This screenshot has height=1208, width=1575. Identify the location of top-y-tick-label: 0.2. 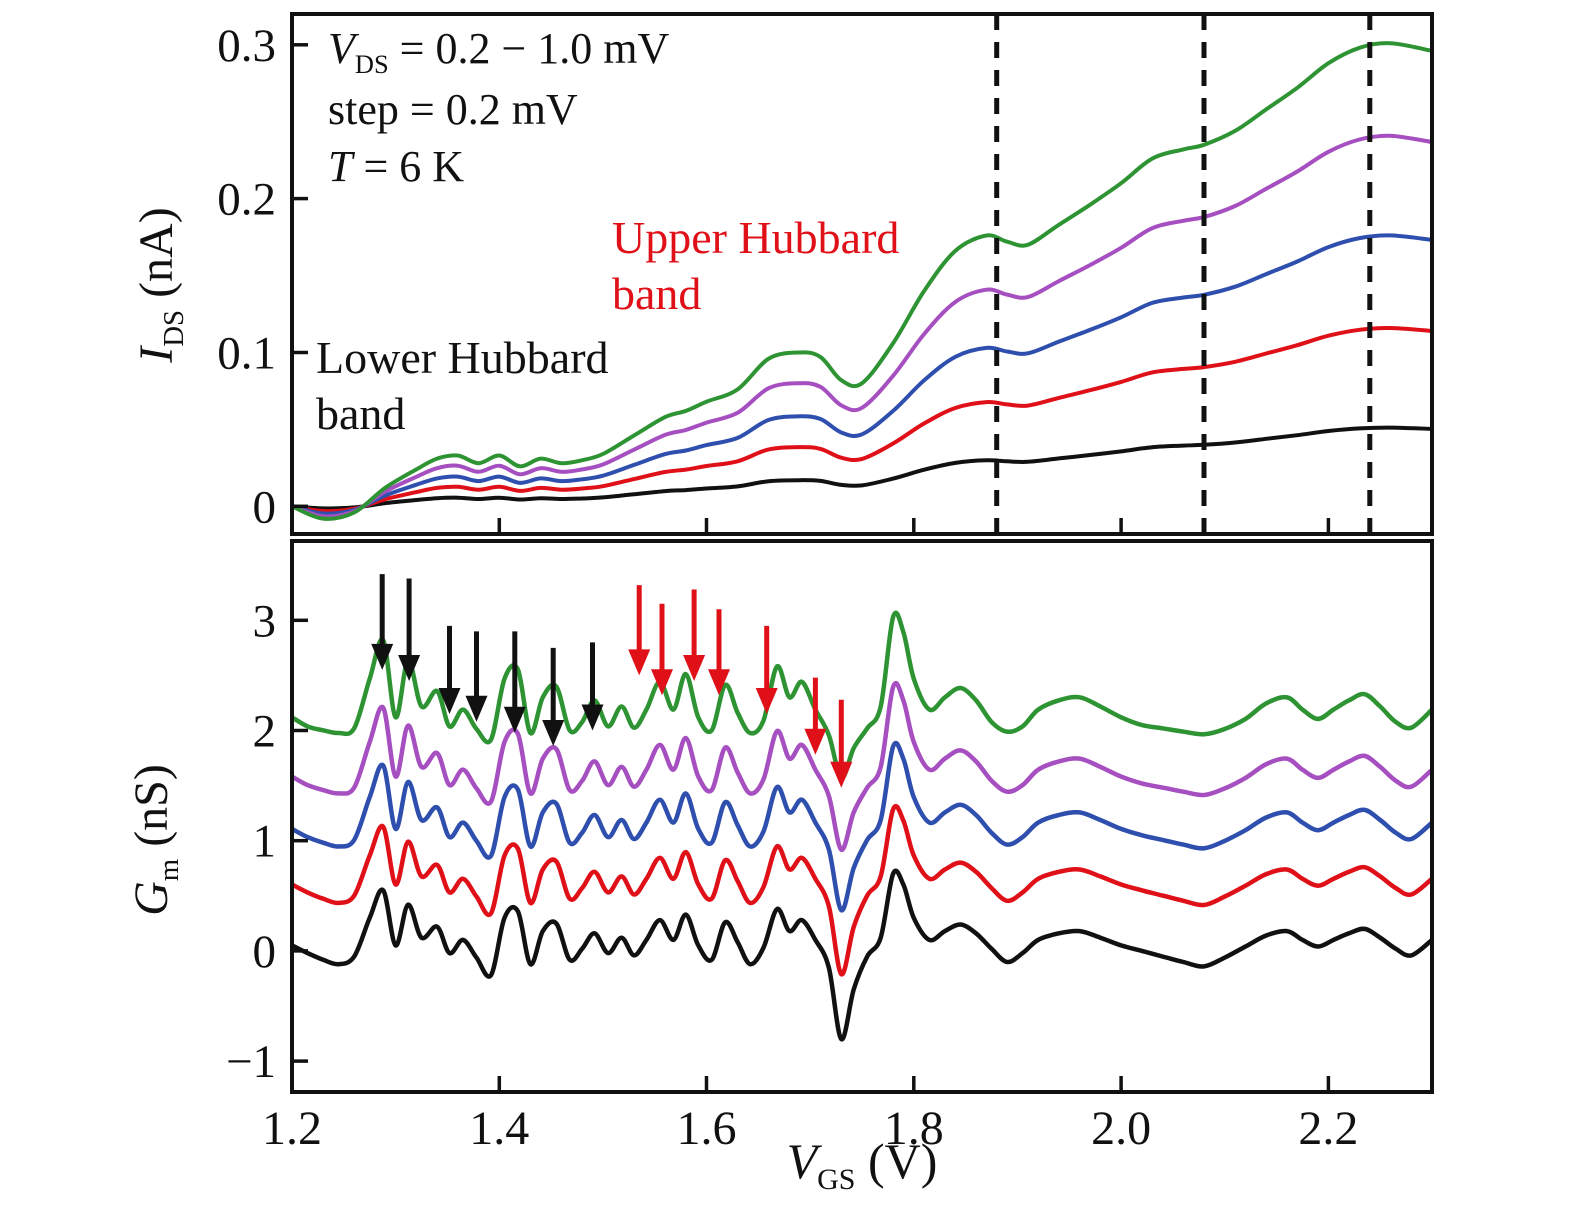
(246, 200).